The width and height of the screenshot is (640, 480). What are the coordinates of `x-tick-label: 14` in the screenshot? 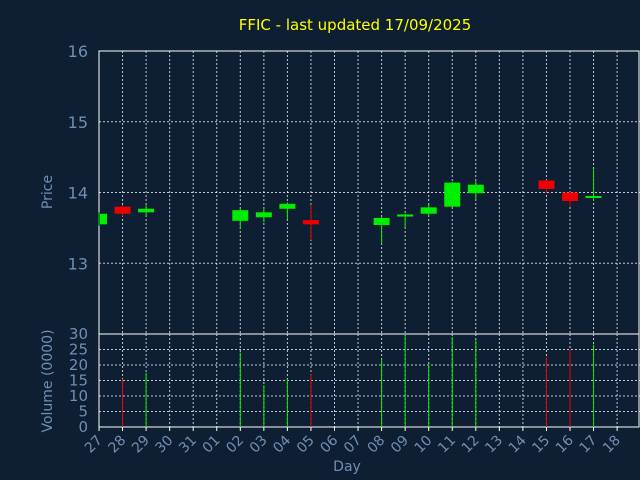 It's located at (518, 444).